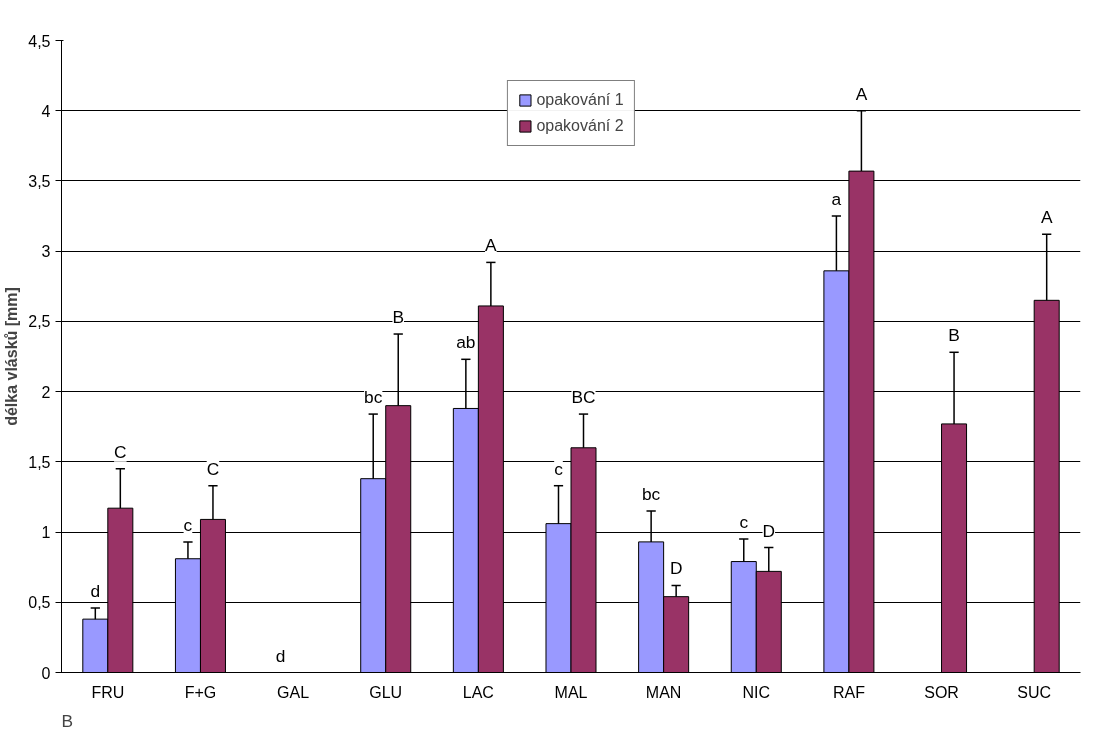 The height and width of the screenshot is (742, 1108). Describe the element at coordinates (39, 462) in the screenshot. I see `y-tick-label: 1,5` at that location.